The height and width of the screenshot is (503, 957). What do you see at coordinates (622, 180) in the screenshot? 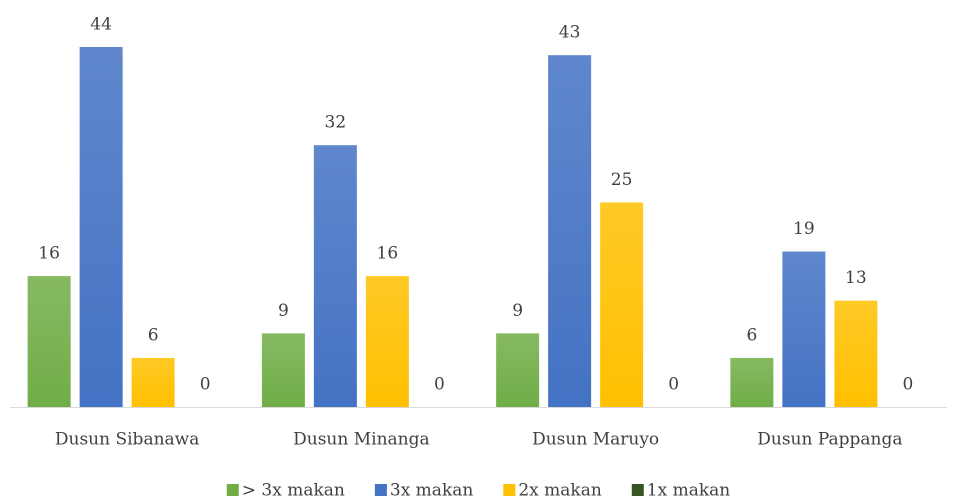
I see `data-label: 25` at bounding box center [622, 180].